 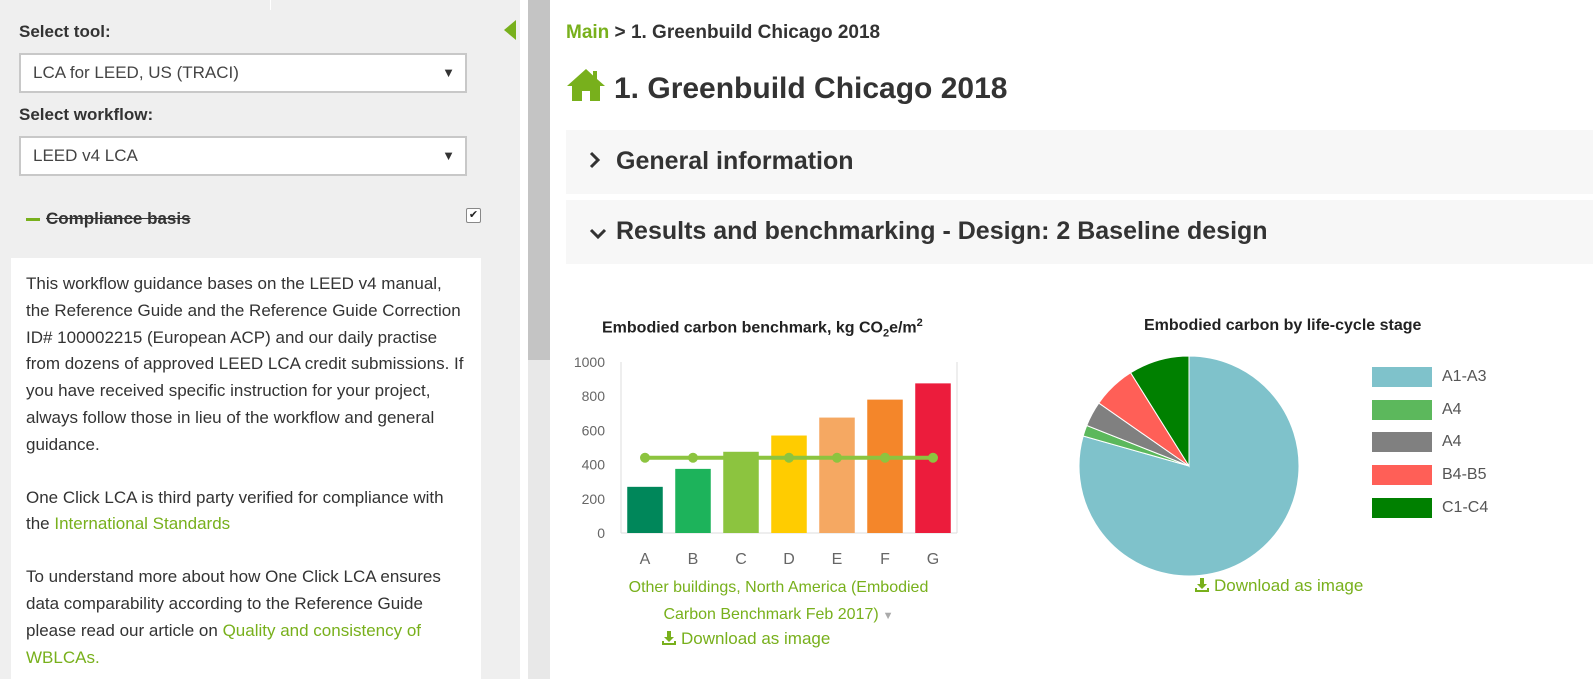 I want to click on lifecycle-pie-chart, so click(x=1189, y=466).